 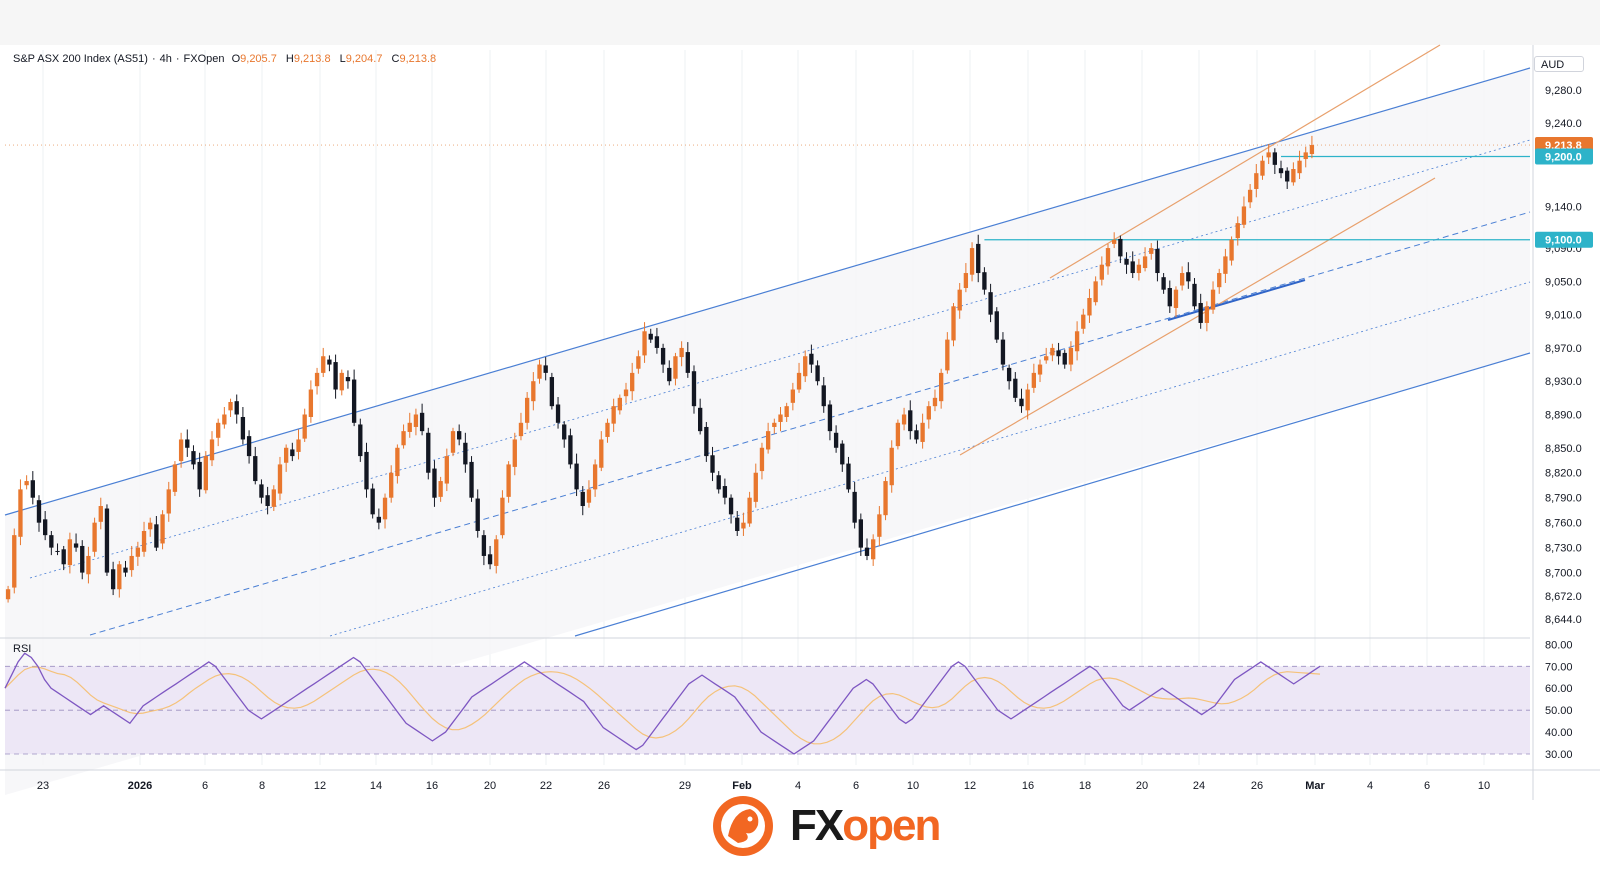 I want to click on logo-wordmark: FXopen, so click(x=865, y=826).